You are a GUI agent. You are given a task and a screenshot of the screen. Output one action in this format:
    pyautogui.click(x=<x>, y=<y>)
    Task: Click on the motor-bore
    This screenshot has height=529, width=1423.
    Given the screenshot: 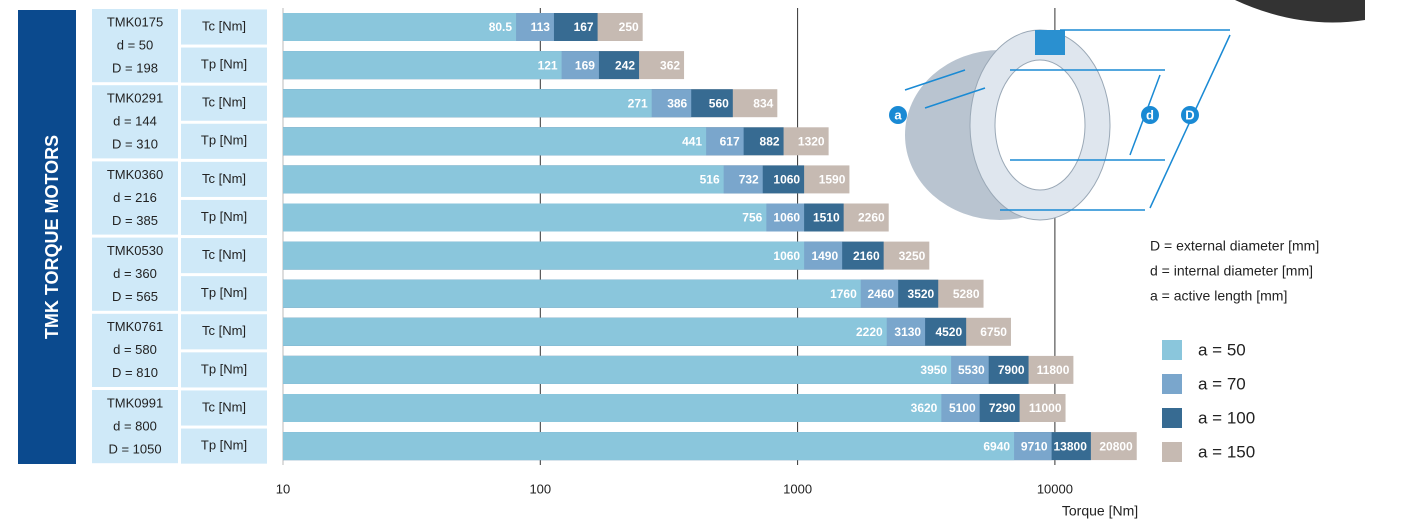 What is the action you would take?
    pyautogui.click(x=1040, y=125)
    